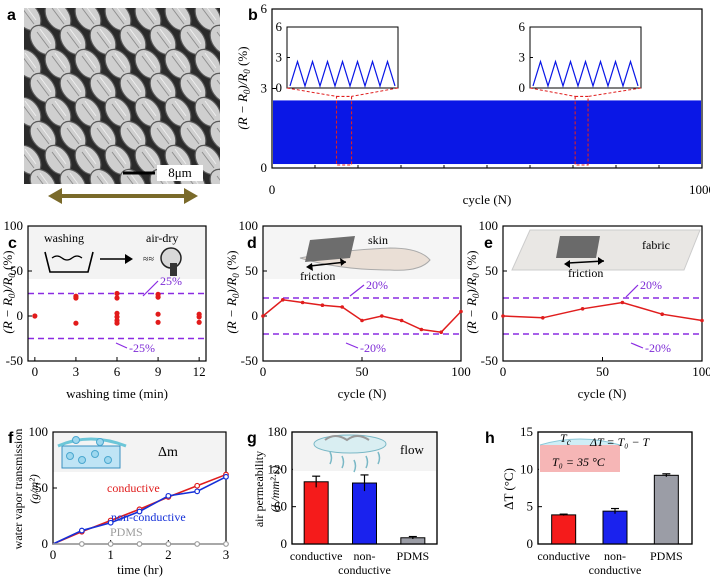 The width and height of the screenshot is (710, 582). Describe the element at coordinates (526, 431) in the screenshot. I see `y-tick-label: 15` at that location.